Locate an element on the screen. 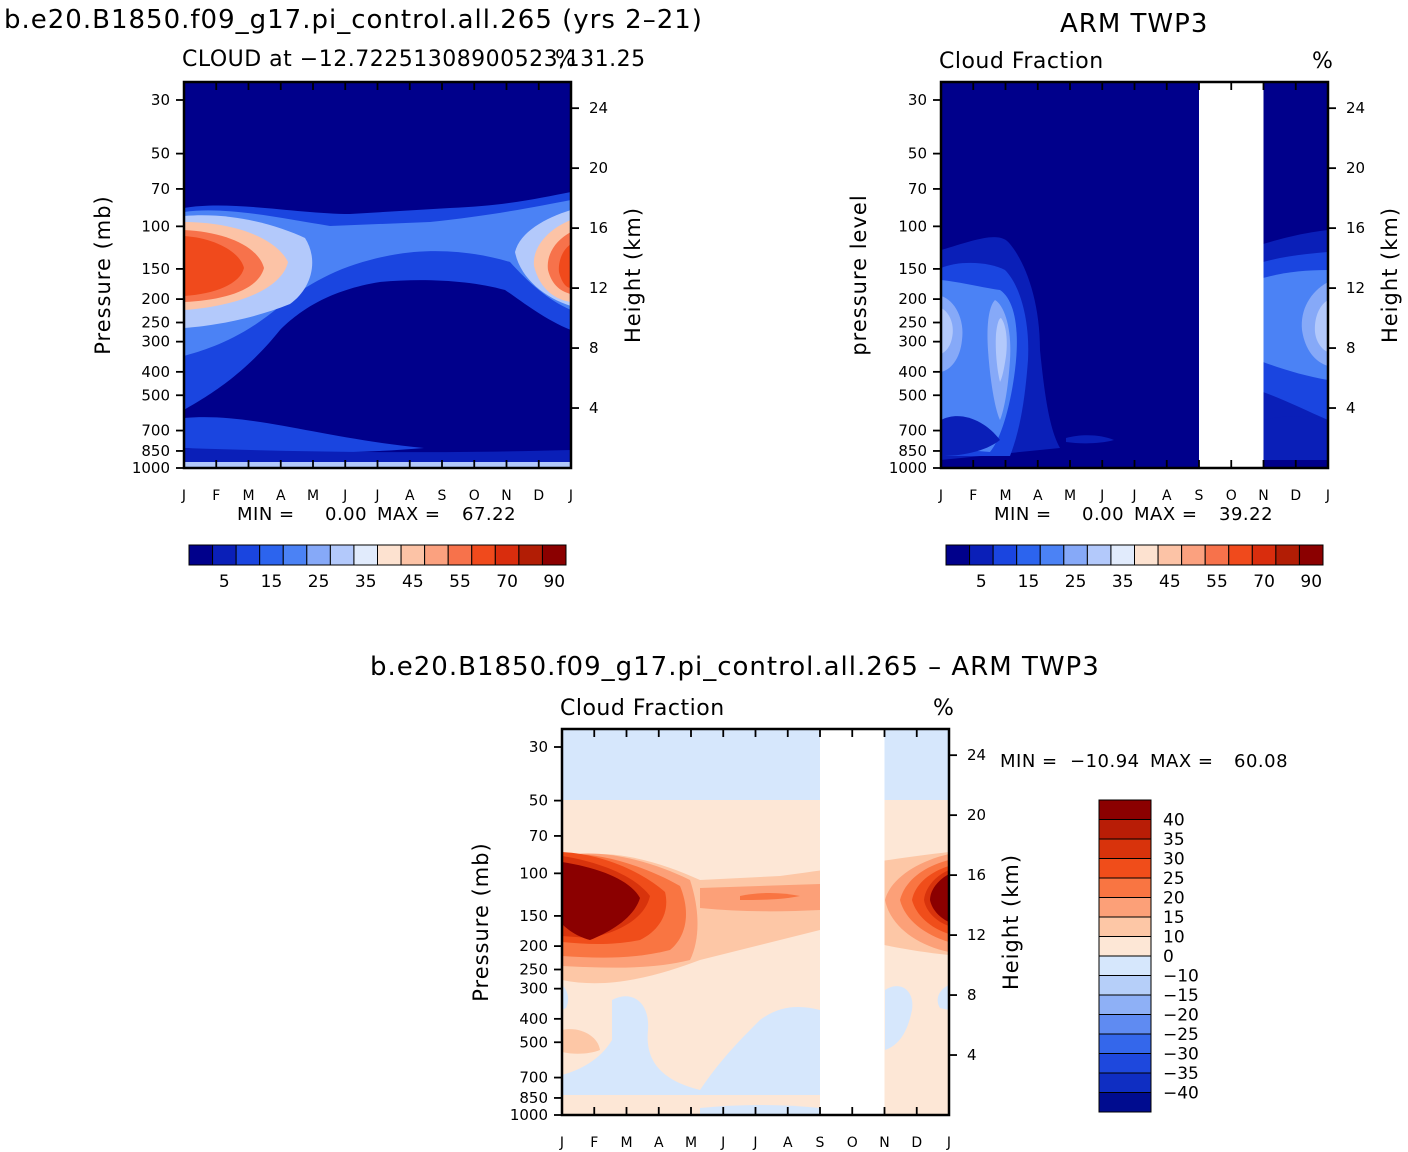 This screenshot has height=1152, width=1408. diff-pressure-label: 70 is located at coordinates (538, 836).